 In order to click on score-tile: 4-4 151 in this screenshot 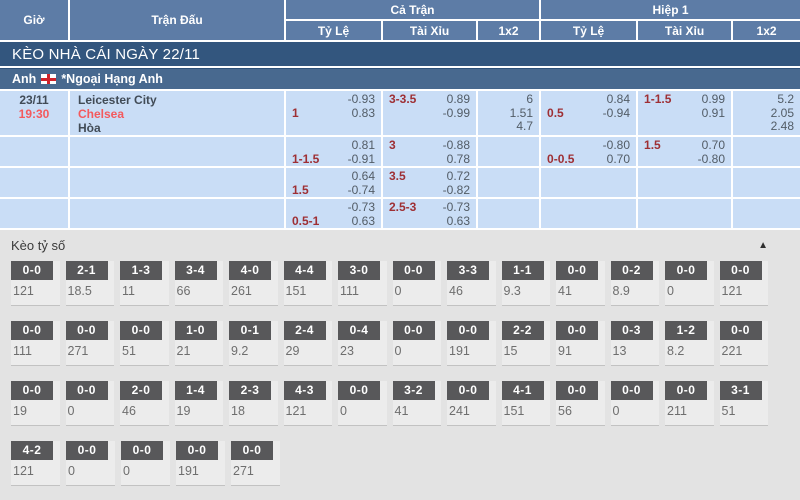, I will do `click(307, 283)`.